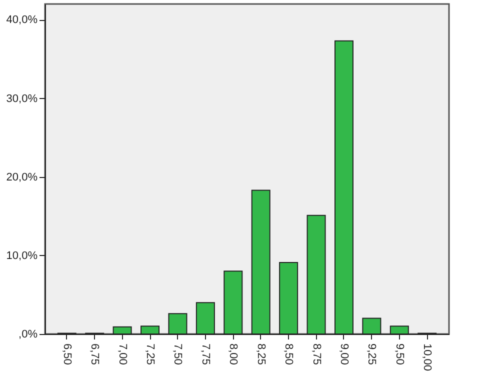  I want to click on y-tick-label: 20,0%, so click(22, 177).